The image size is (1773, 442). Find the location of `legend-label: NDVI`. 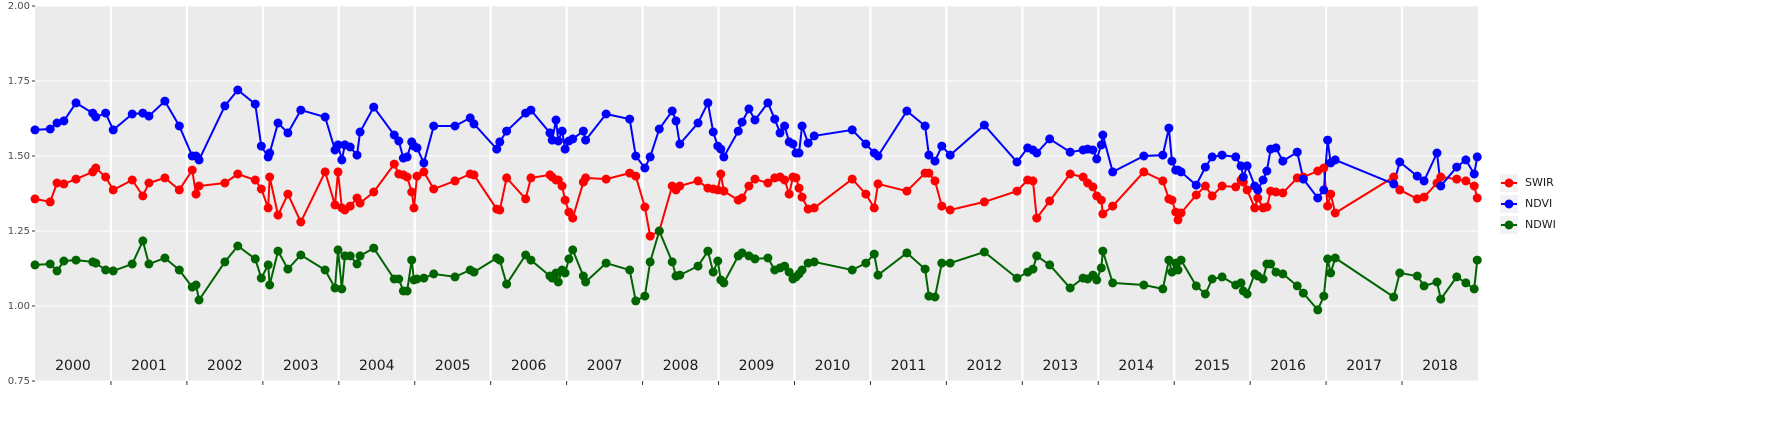

legend-label: NDVI is located at coordinates (1538, 203).